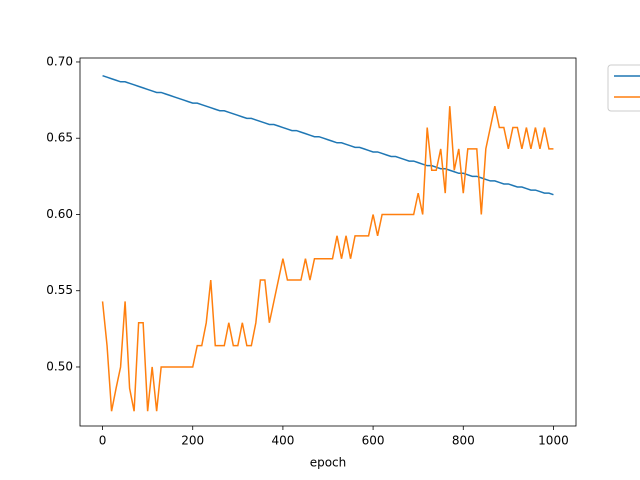  What do you see at coordinates (623, 88) in the screenshot?
I see `legend-box` at bounding box center [623, 88].